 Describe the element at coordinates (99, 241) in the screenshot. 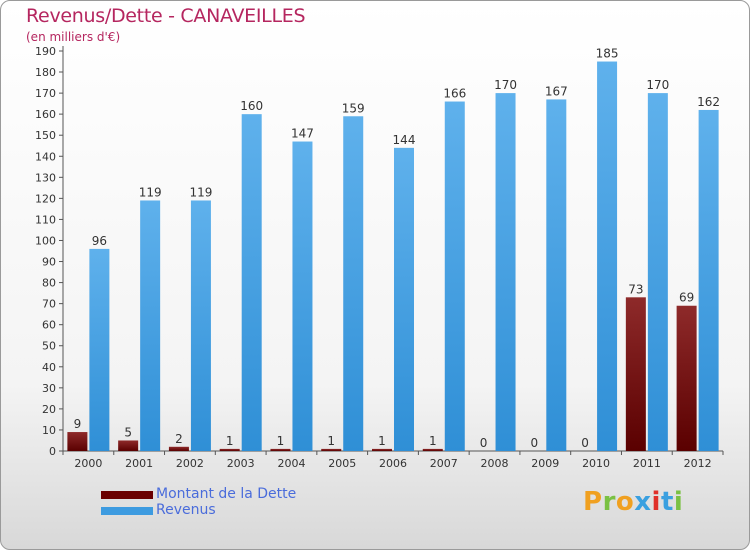

I see `data-label-revenus: 96` at that location.